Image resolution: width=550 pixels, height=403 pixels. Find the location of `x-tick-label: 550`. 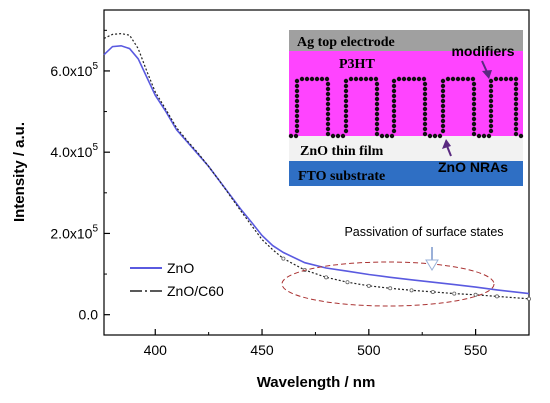

x-tick-label: 550 is located at coordinates (476, 350).